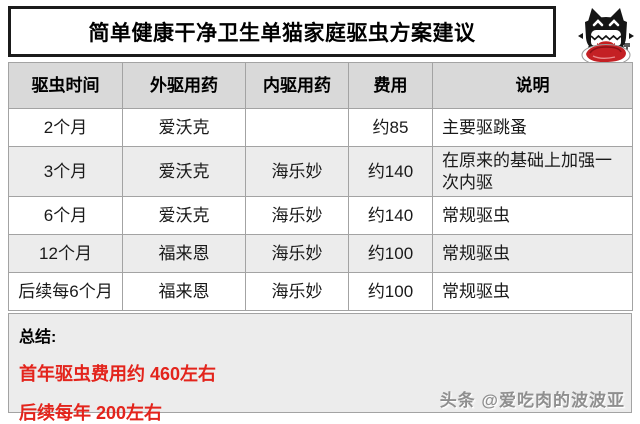 Image resolution: width=640 pixels, height=424 pixels. What do you see at coordinates (532, 400) in the screenshot?
I see `watermark: 头条 @爱吃肉的波波亚` at bounding box center [532, 400].